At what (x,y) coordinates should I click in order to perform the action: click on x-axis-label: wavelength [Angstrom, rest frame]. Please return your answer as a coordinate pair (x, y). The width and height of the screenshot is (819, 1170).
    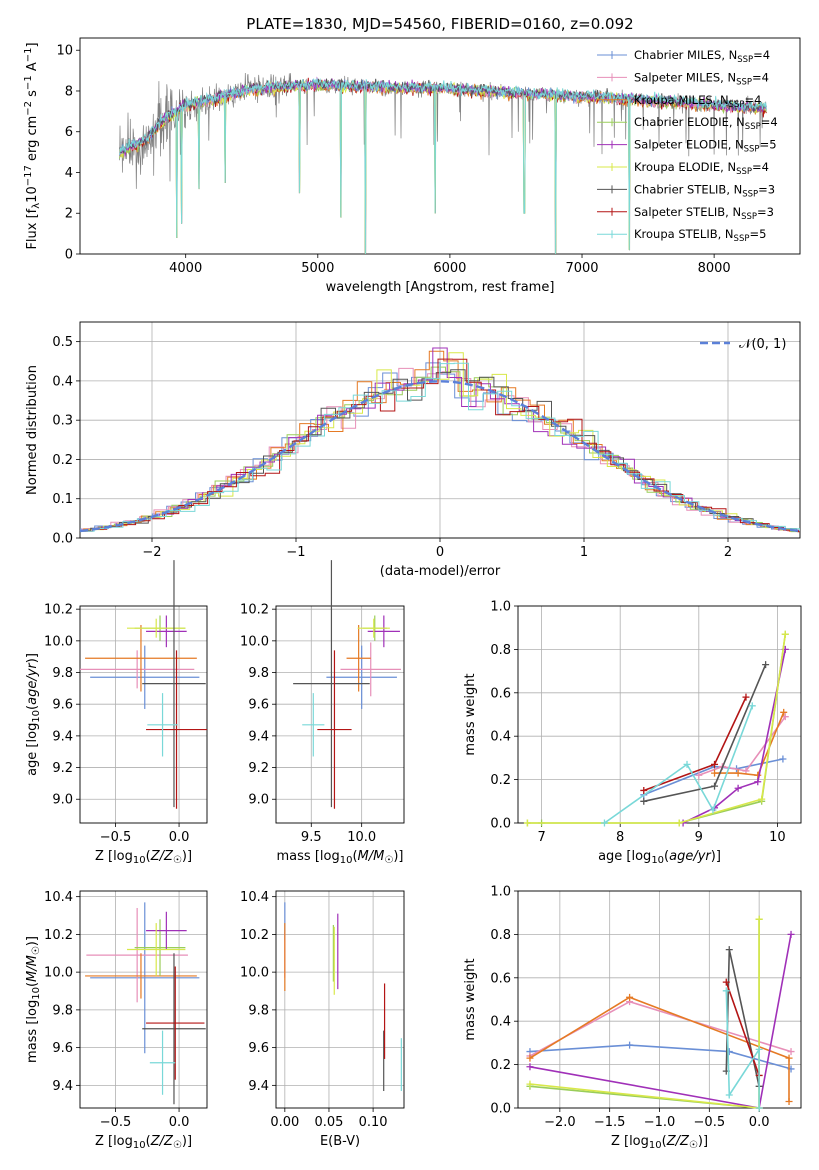
    Looking at the image, I should click on (440, 287).